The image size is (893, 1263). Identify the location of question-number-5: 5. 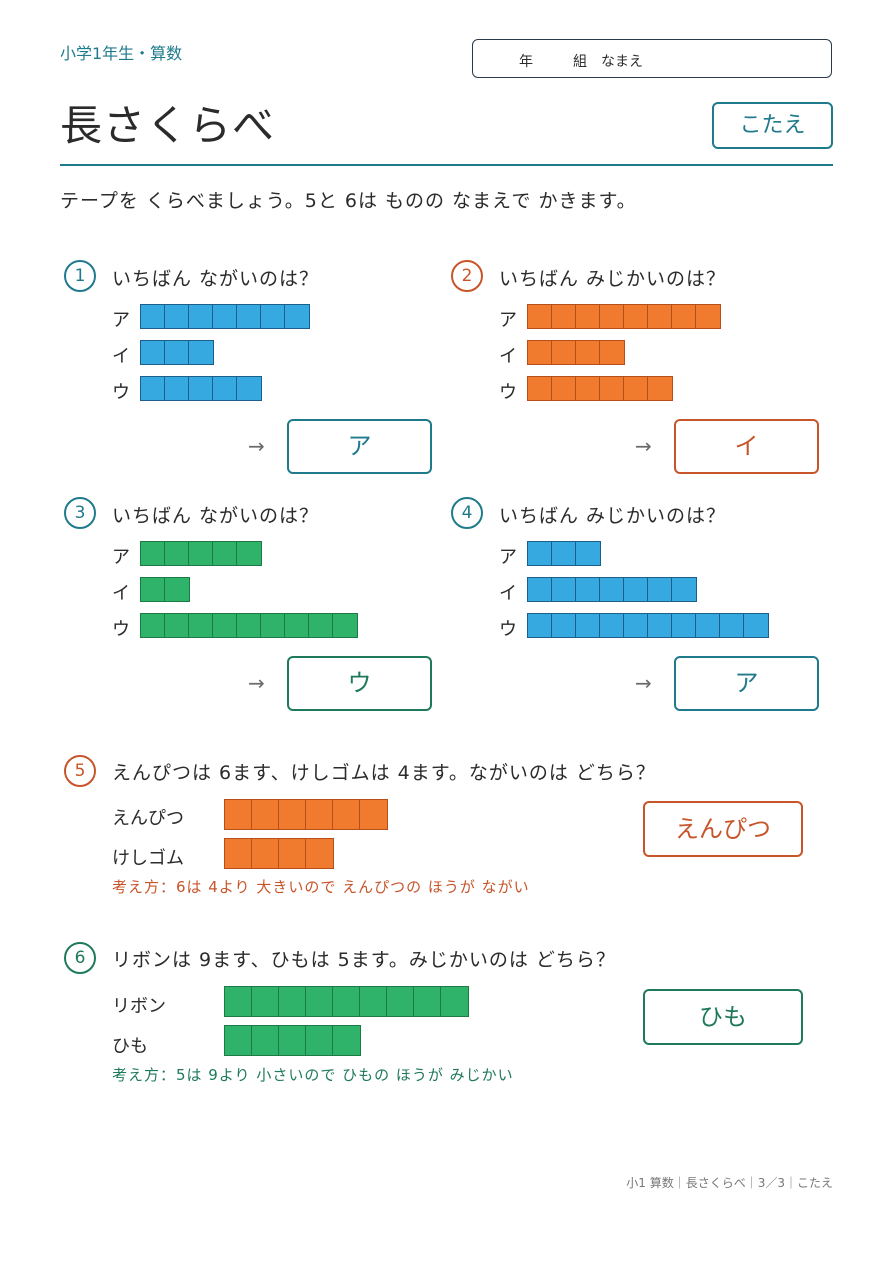
(80, 771).